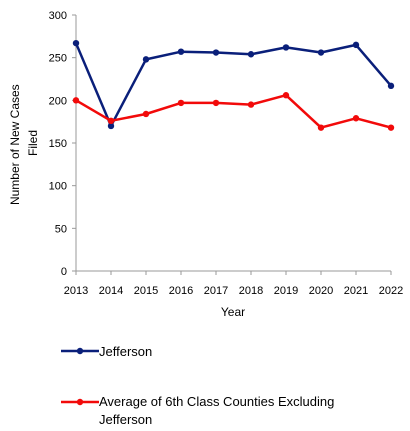 The width and height of the screenshot is (410, 431). Describe the element at coordinates (61, 229) in the screenshot. I see `y-tick-label: 50` at that location.